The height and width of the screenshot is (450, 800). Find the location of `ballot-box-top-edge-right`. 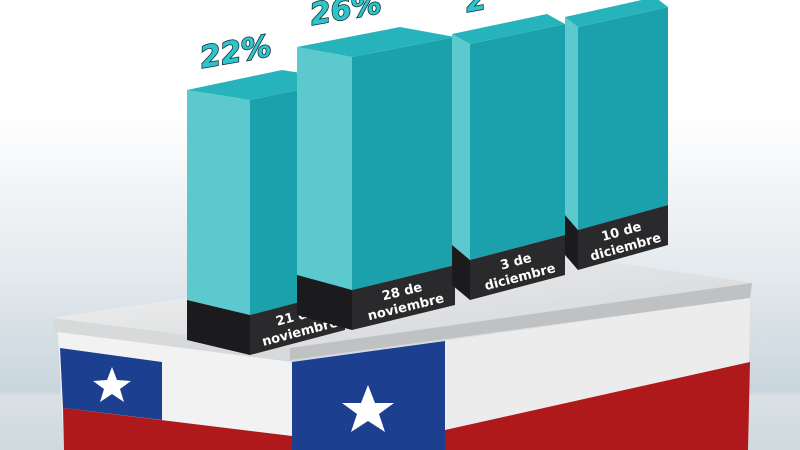

ballot-box-top-edge-right is located at coordinates (521, 321).